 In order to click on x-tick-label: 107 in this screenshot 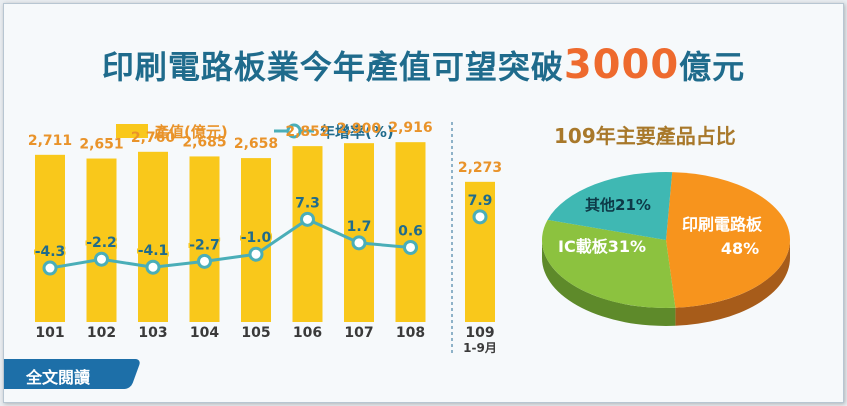, I will do `click(358, 333)`.